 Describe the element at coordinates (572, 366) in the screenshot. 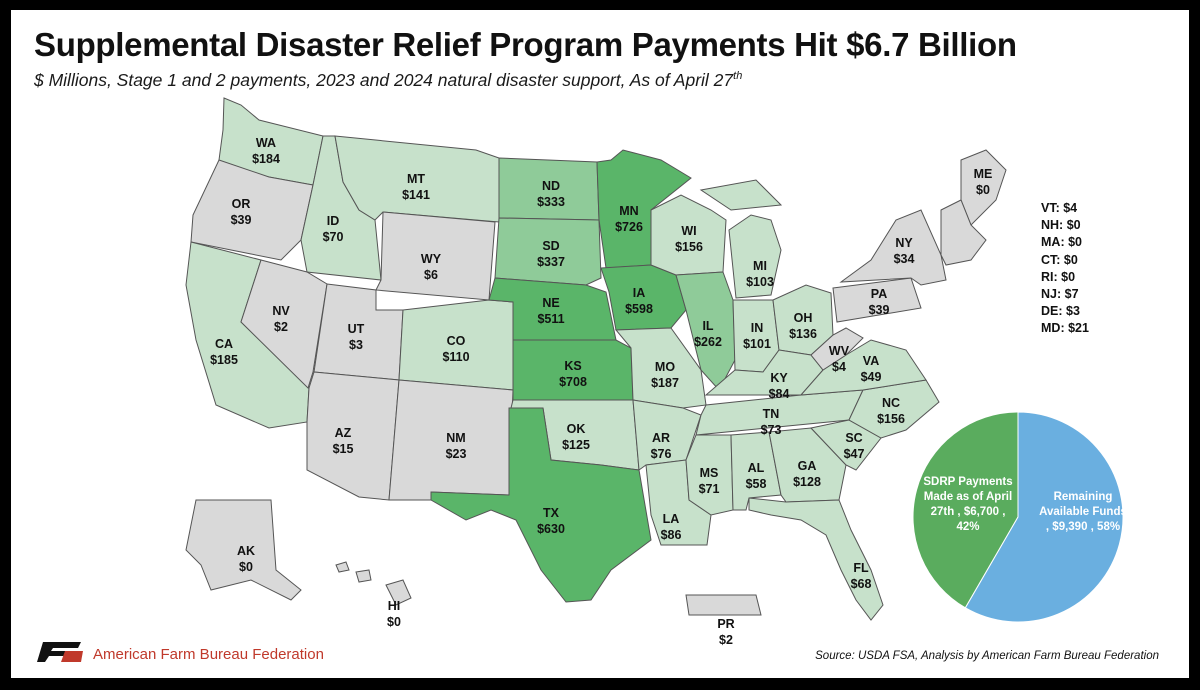

I see `state-abbr-ks: KS` at that location.